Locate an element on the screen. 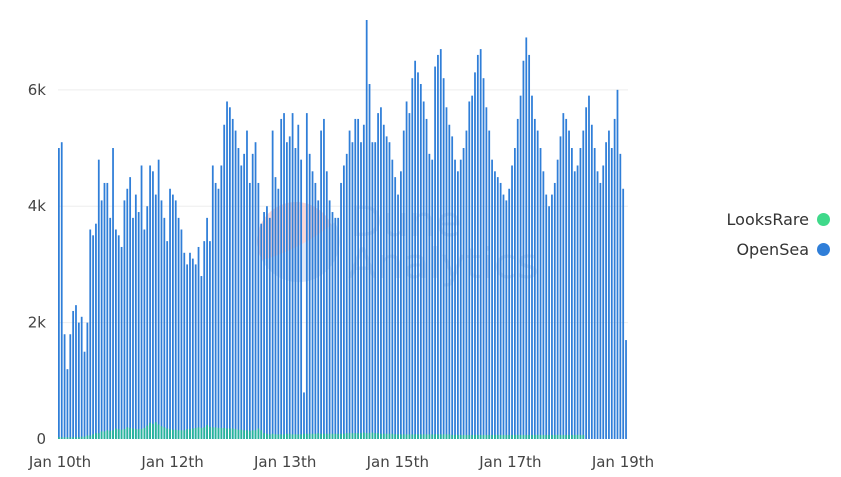 The height and width of the screenshot is (477, 841). legend-label-looksrare: LooksRare is located at coordinates (767, 219).